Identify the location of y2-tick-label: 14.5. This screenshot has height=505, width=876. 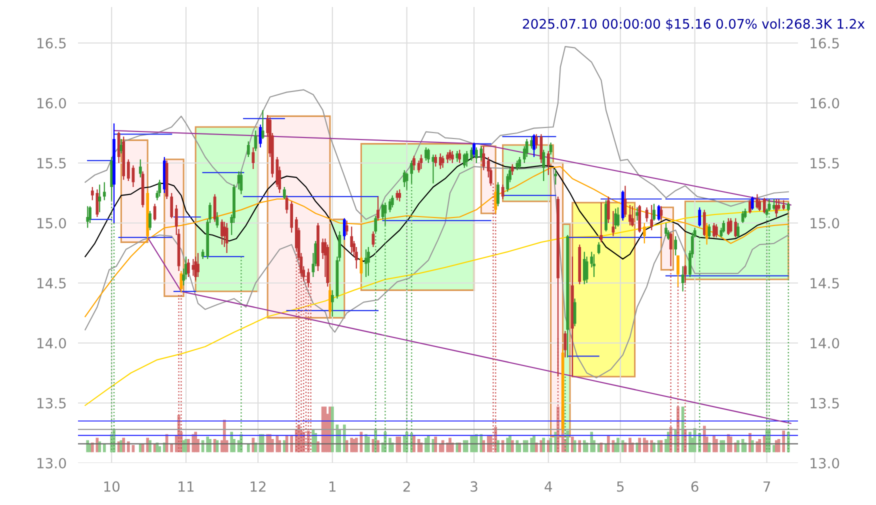
(824, 283).